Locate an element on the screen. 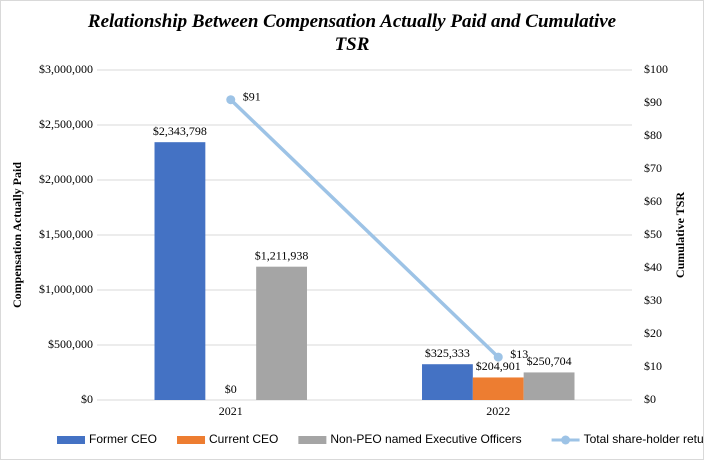 This screenshot has height=460, width=704. data-label: $0 is located at coordinates (231, 389).